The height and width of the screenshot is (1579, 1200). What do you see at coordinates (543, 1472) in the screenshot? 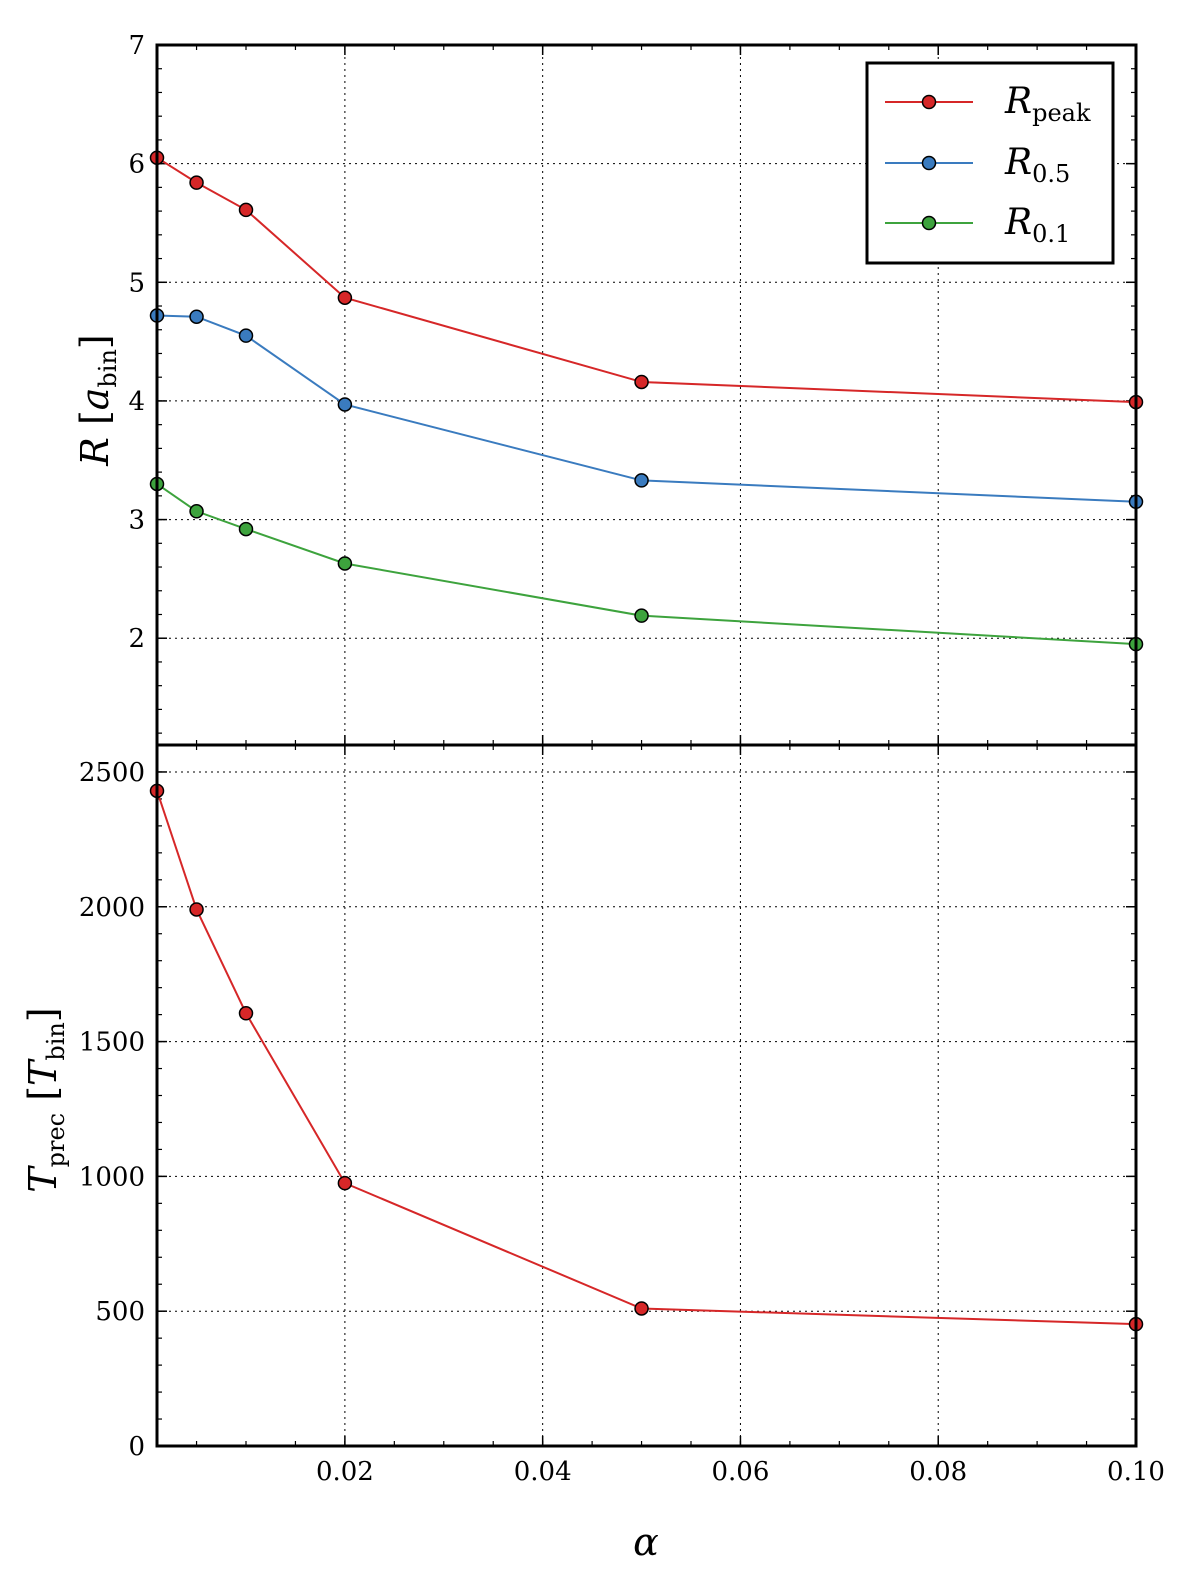
I see `x-tick-label-0-04: 0.04` at bounding box center [543, 1472].